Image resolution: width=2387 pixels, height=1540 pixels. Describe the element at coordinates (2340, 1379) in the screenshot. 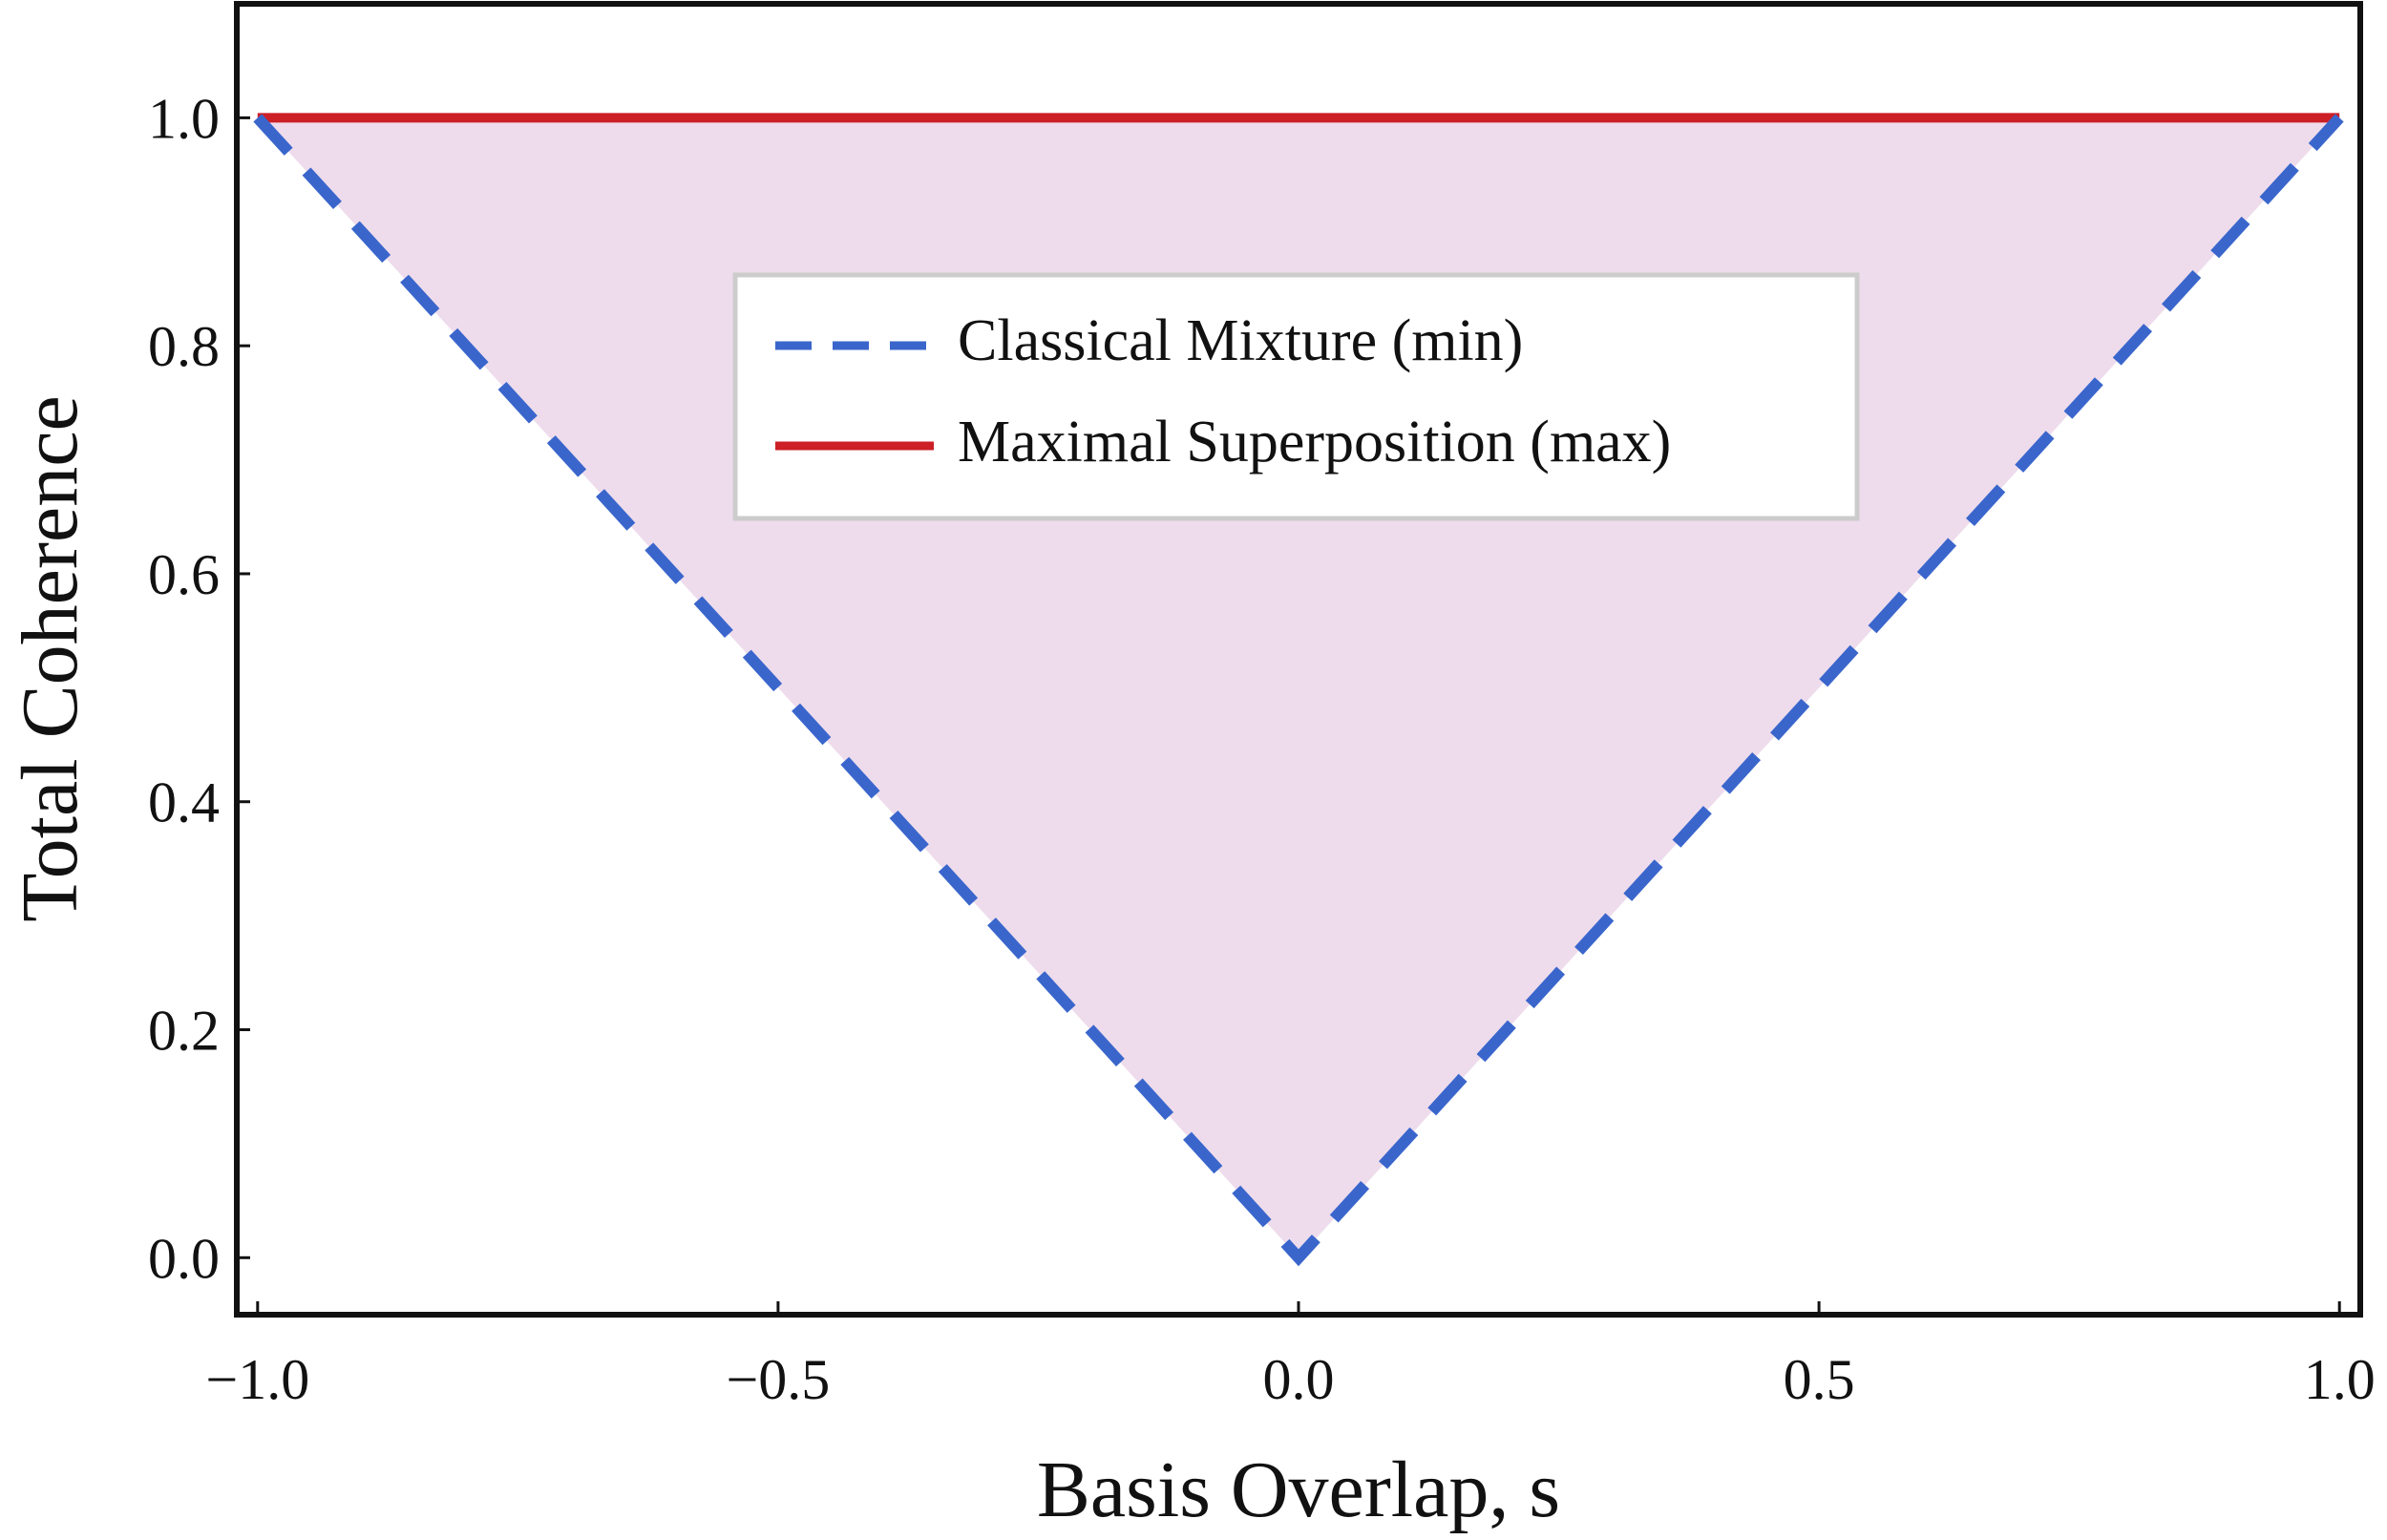

I see `x-tick-label: 1.0` at that location.